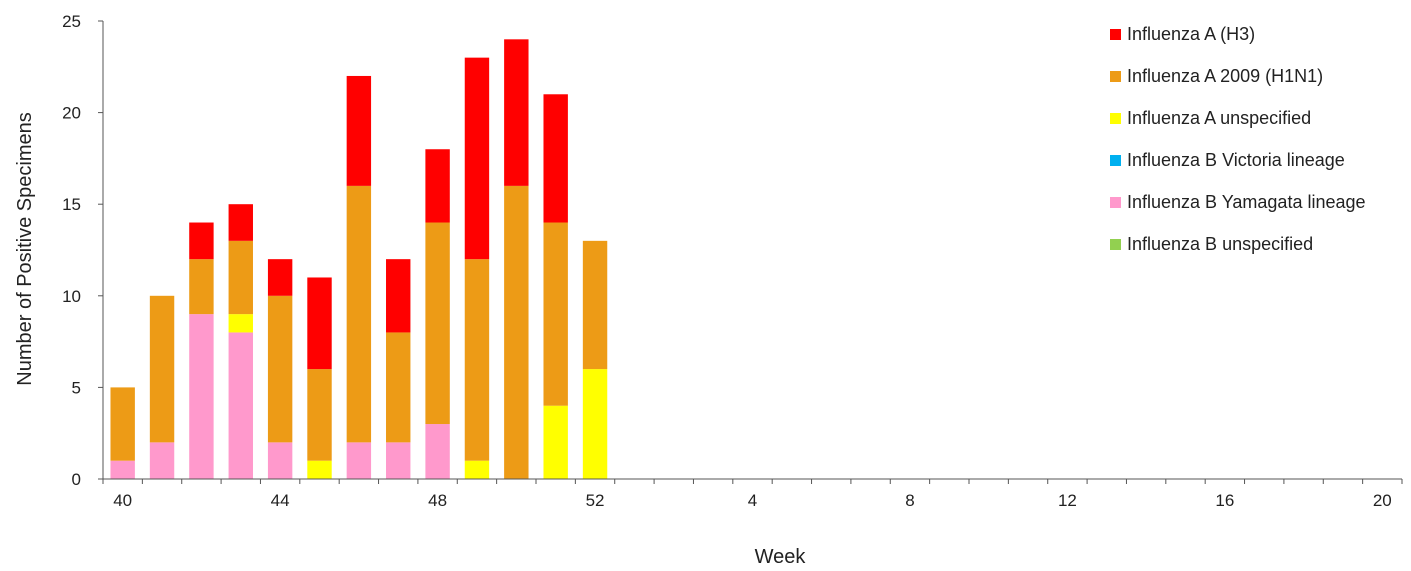  What do you see at coordinates (1219, 118) in the screenshot?
I see `legend-label: Influenza A unspecified` at bounding box center [1219, 118].